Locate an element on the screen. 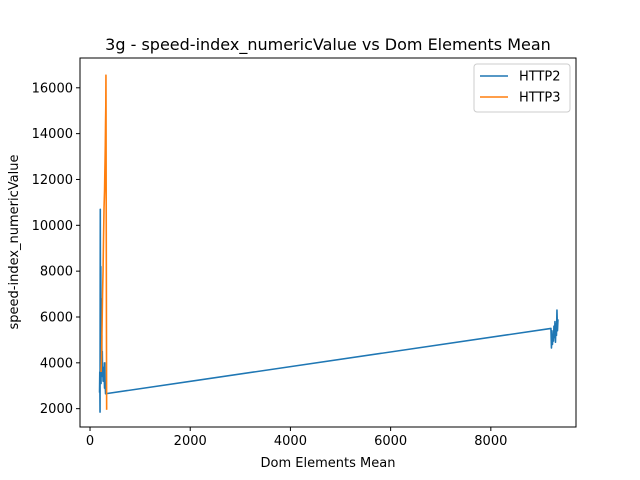 This screenshot has height=480, width=640. x-tick-label: 2000 is located at coordinates (190, 441).